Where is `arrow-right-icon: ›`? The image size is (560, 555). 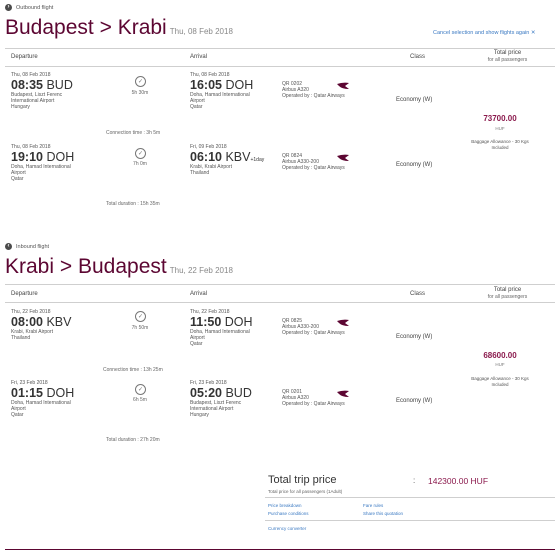 arrow-right-icon: › is located at coordinates (8, 7).